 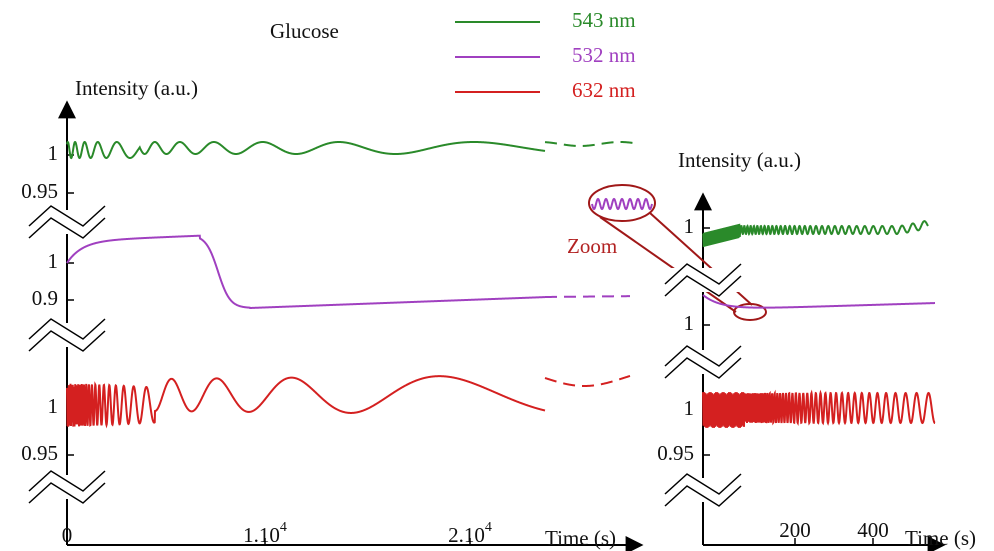 What do you see at coordinates (604, 55) in the screenshot?
I see `legend-label: 532 nm` at bounding box center [604, 55].